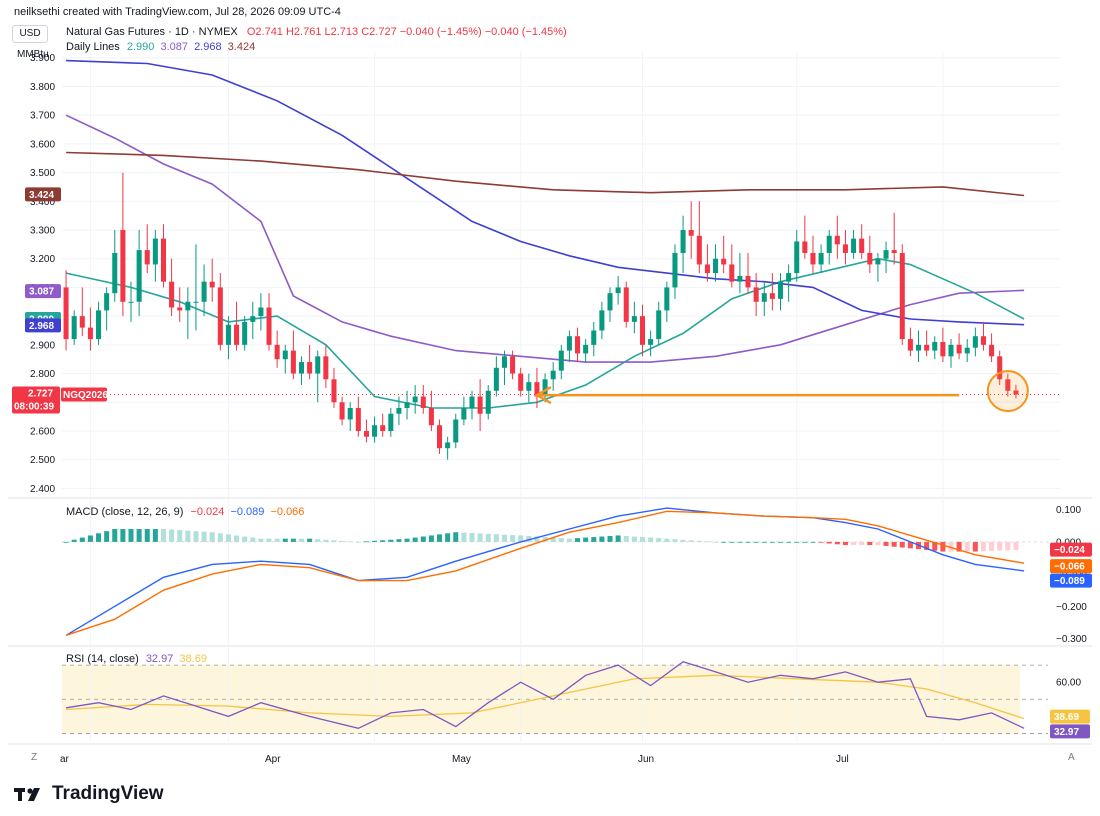 The height and width of the screenshot is (816, 1100). Describe the element at coordinates (152, 32) in the screenshot. I see `legend-title: Natural Gas Futures · 1D · NYMEX` at that location.